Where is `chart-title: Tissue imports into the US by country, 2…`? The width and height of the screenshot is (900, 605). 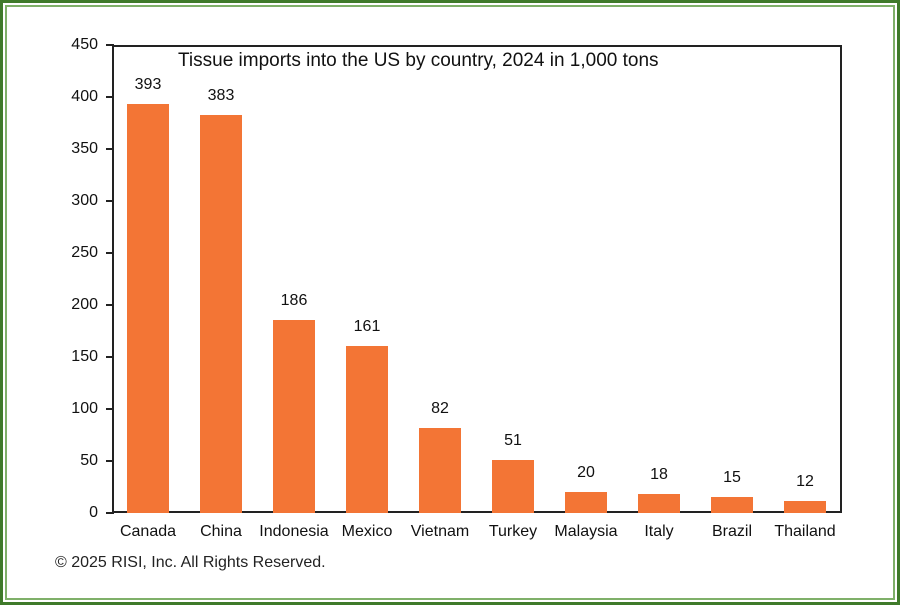
chart-title: Tissue imports into the US by country, 2… is located at coordinates (418, 60).